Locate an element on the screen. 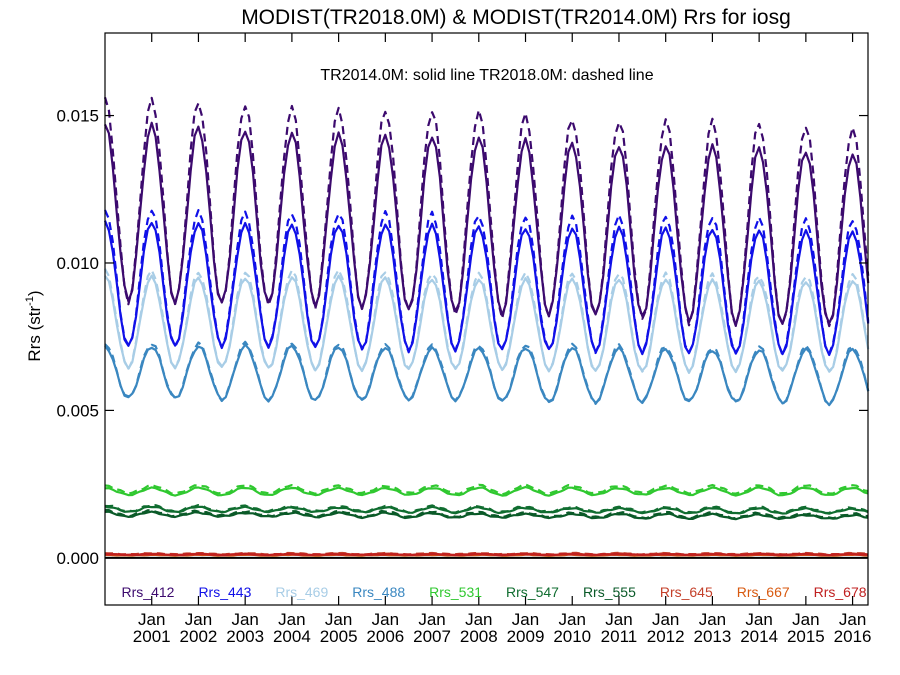 This screenshot has width=900, height=675. series-line-rrs-488-dashed is located at coordinates (487, 373).